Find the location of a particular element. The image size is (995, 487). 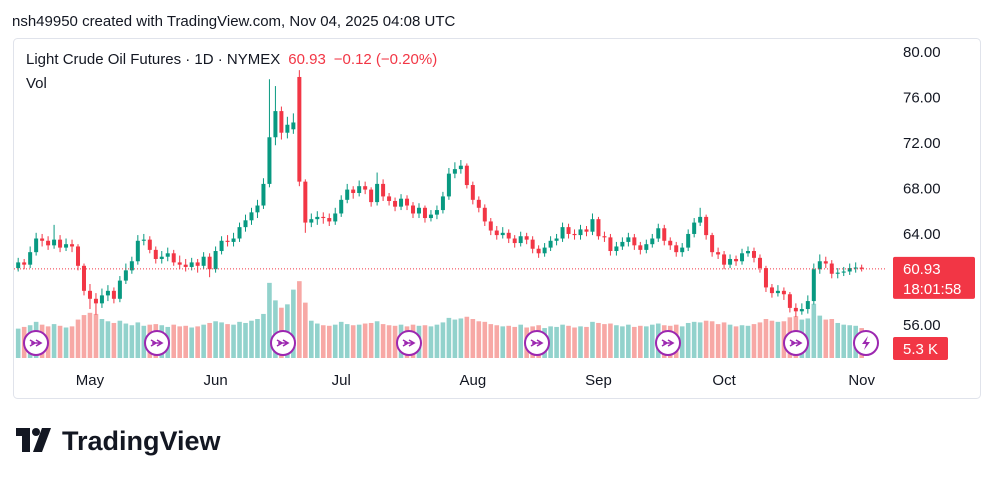

price-change: −0.12 (−0.20%) is located at coordinates (385, 59).